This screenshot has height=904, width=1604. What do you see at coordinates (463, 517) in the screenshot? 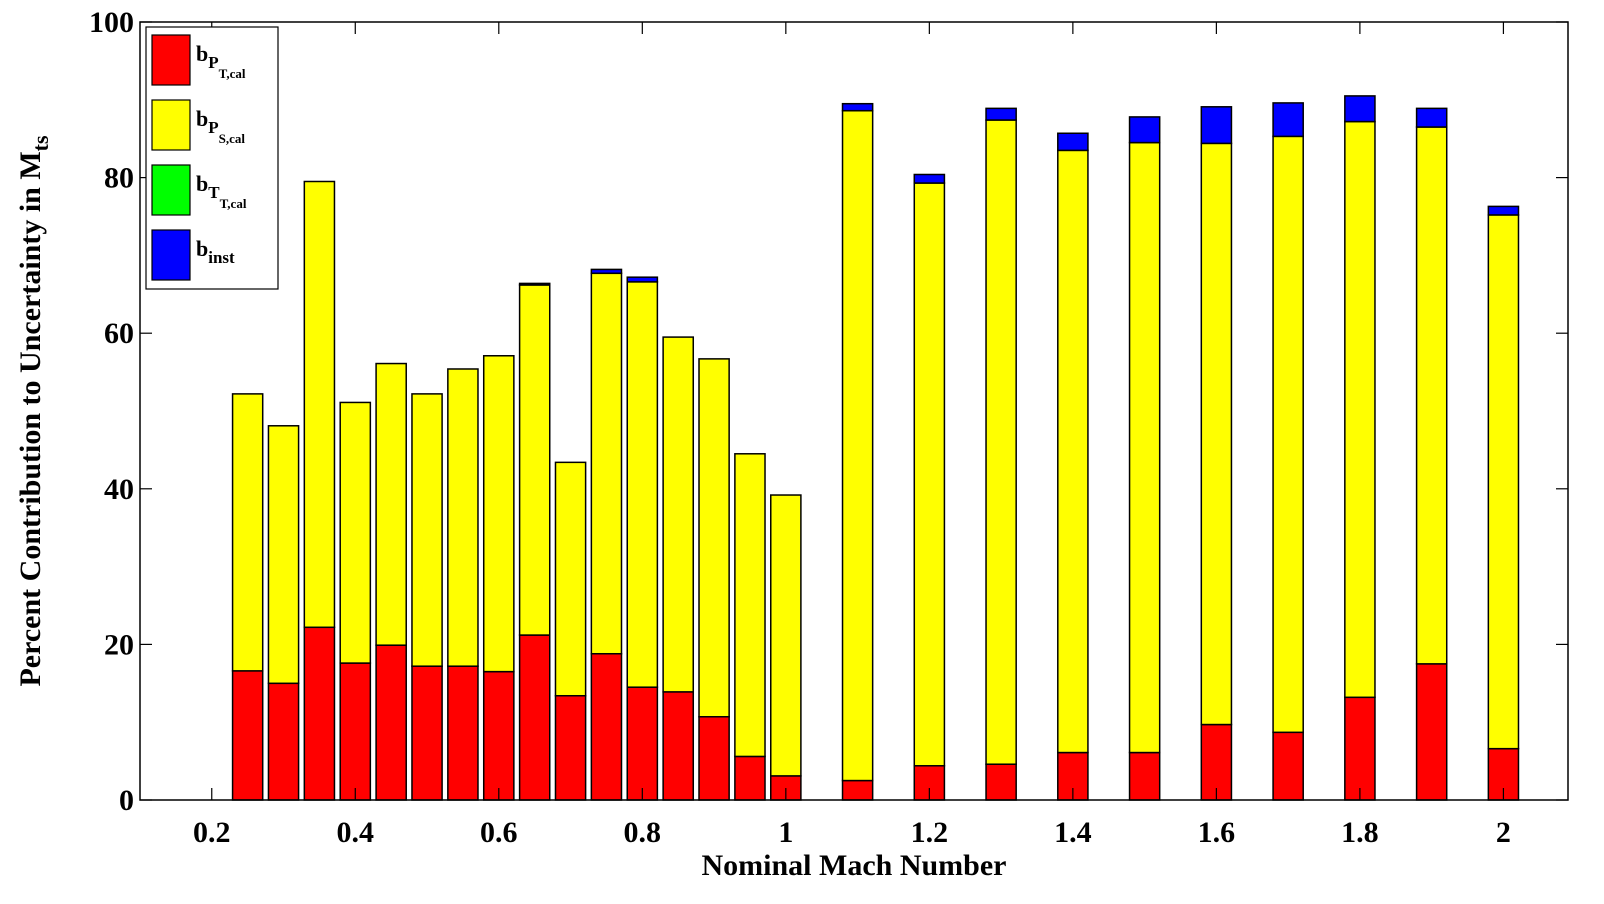
I see `bar-segment-b_P_S,cal-6` at bounding box center [463, 517].